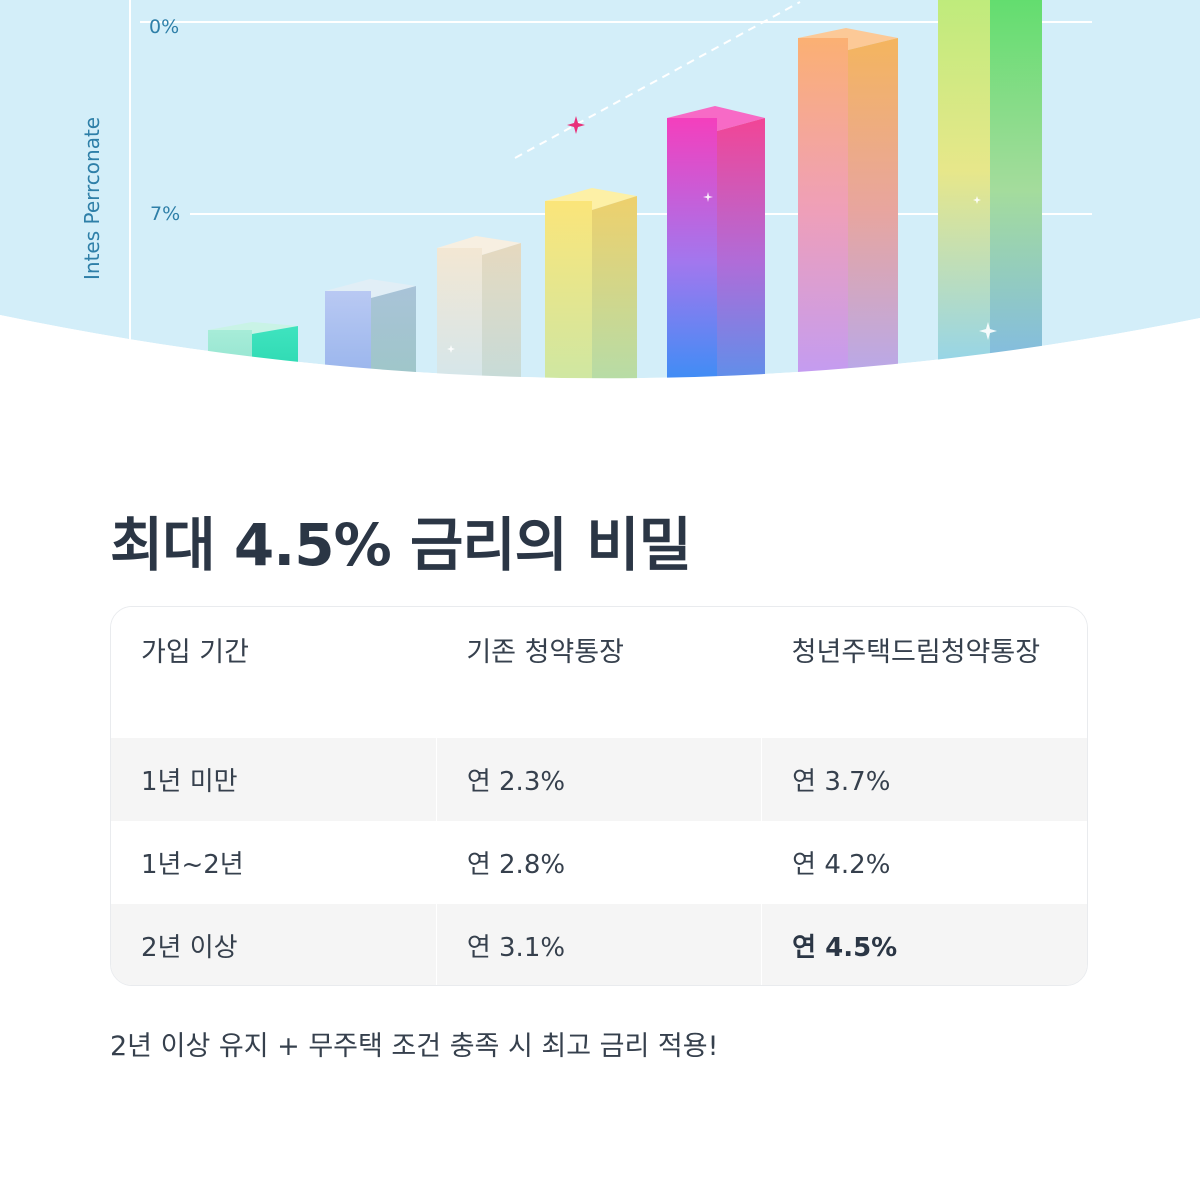  Describe the element at coordinates (274, 672) in the screenshot. I see `header-period: 가입 기간` at that location.